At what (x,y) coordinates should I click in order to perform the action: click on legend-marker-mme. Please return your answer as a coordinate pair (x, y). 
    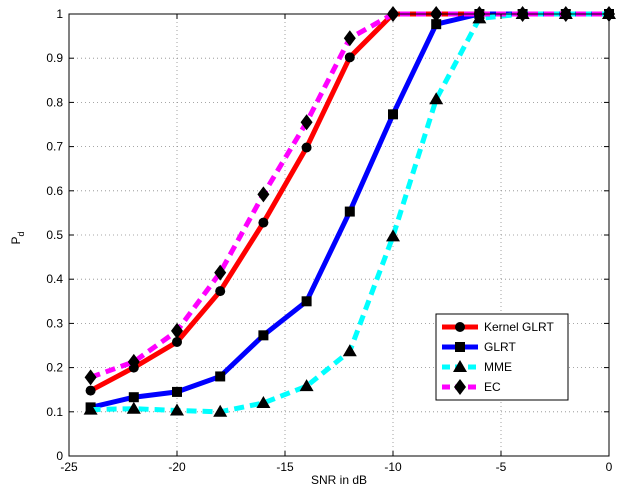
    Looking at the image, I should click on (460, 366).